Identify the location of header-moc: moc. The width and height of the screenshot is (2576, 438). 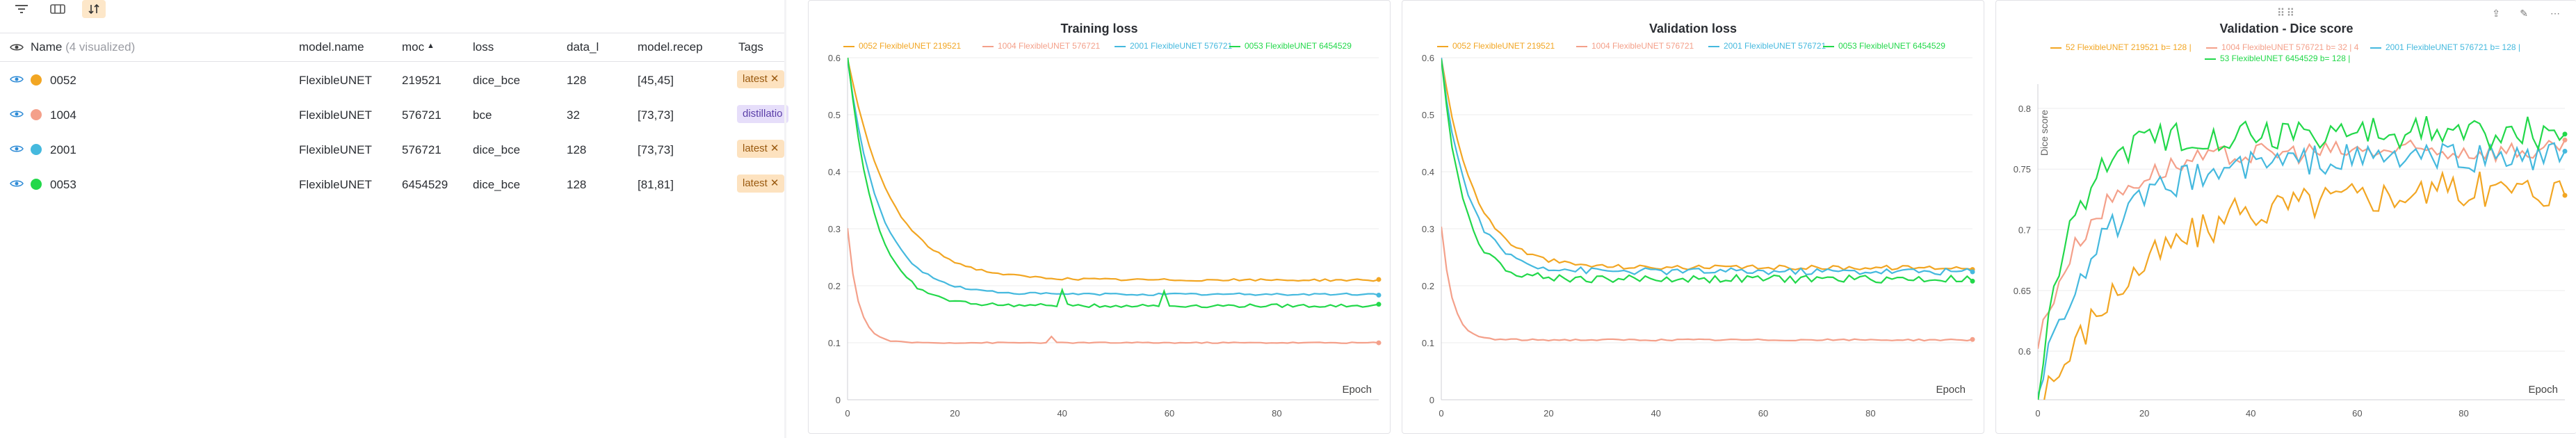
(413, 47).